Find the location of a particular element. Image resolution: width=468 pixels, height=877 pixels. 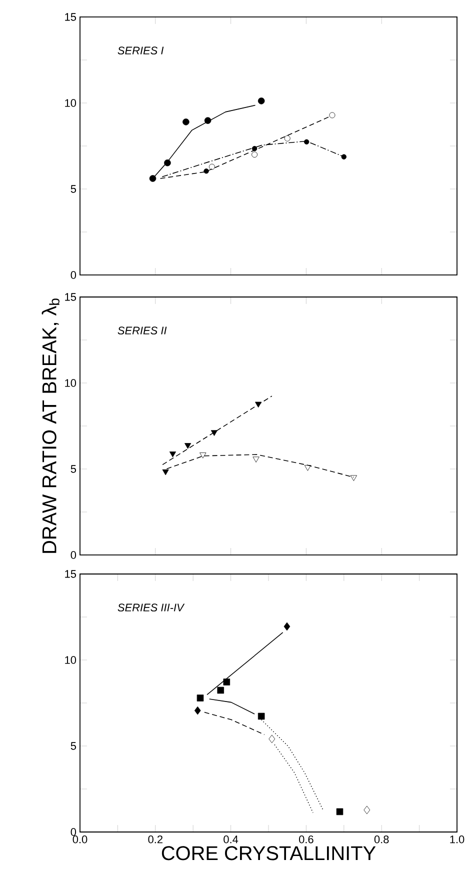

x-tick-label: 0.8 is located at coordinates (381, 840).